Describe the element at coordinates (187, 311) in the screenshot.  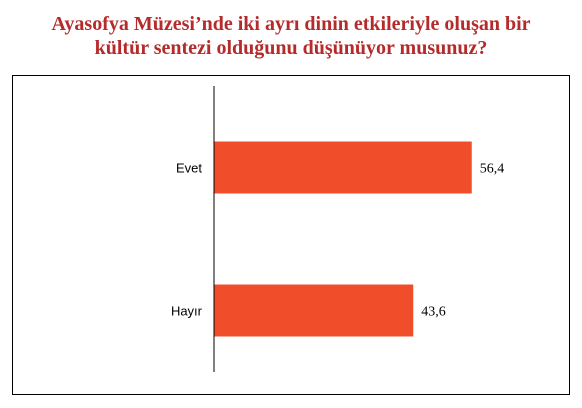
I see `category-label-hayir: Hayır` at that location.